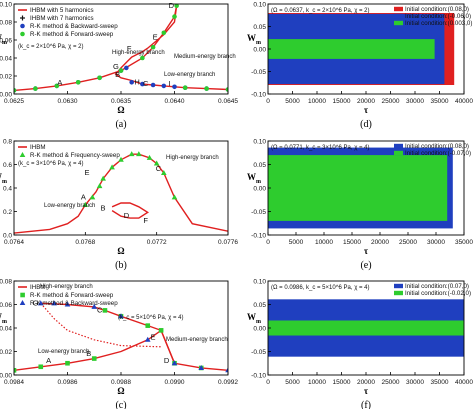 The image size is (474, 409). Describe the element at coordinates (51, 164) in the screenshot. I see `parameter-note: (k_c = 3×10^6 Pa, χ = 4)` at that location.